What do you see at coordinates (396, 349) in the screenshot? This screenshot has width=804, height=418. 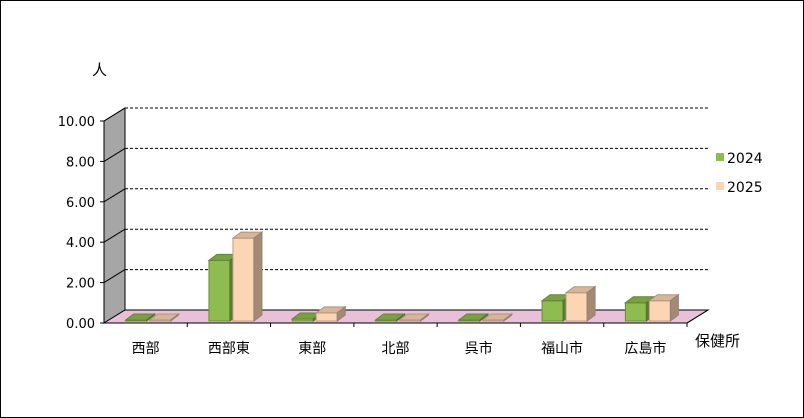 I see `x-tick-label: 北部` at bounding box center [396, 349].